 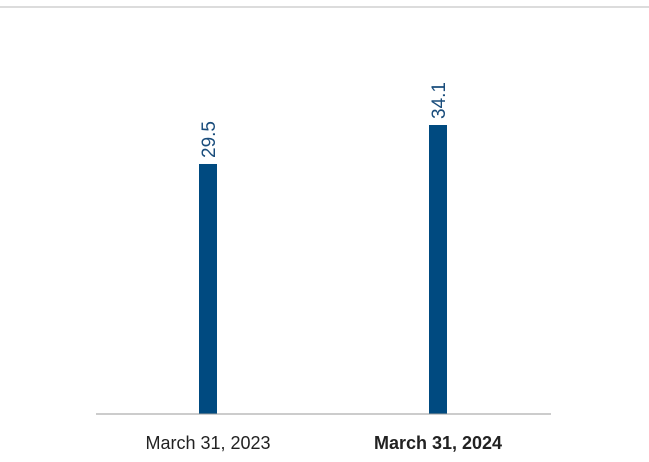 What do you see at coordinates (439, 100) in the screenshot?
I see `data-label-2: 34.1` at bounding box center [439, 100].